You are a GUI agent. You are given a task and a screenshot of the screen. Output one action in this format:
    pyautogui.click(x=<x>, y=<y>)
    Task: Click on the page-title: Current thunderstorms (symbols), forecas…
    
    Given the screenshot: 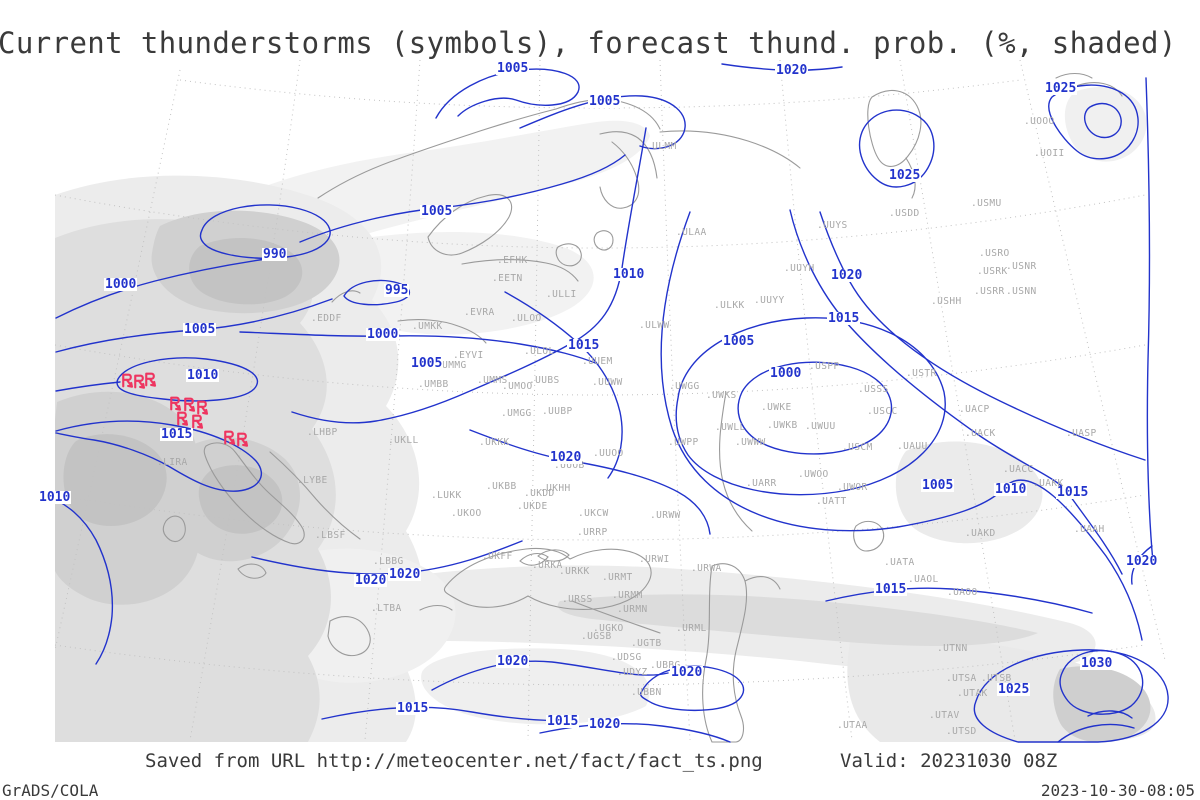 What is the action you would take?
    pyautogui.click(x=588, y=43)
    